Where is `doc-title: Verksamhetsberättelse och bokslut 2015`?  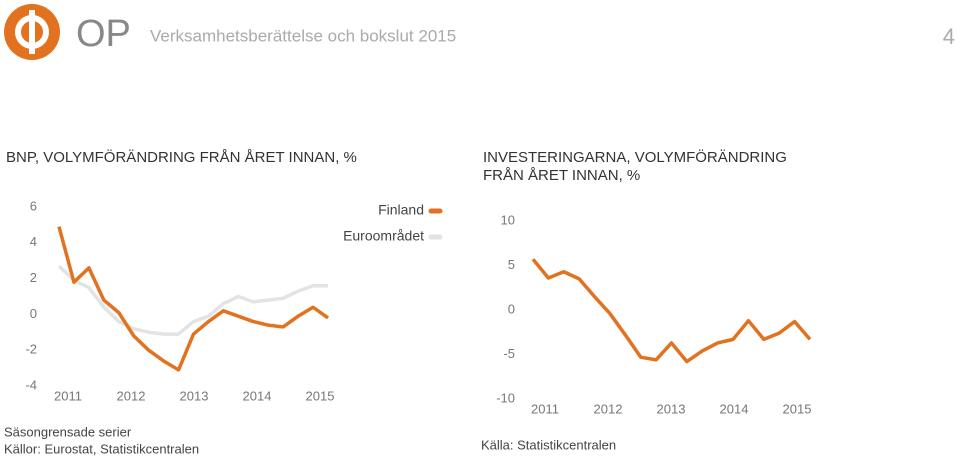
doc-title: Verksamhetsberättelse och bokslut 2015 is located at coordinates (303, 35).